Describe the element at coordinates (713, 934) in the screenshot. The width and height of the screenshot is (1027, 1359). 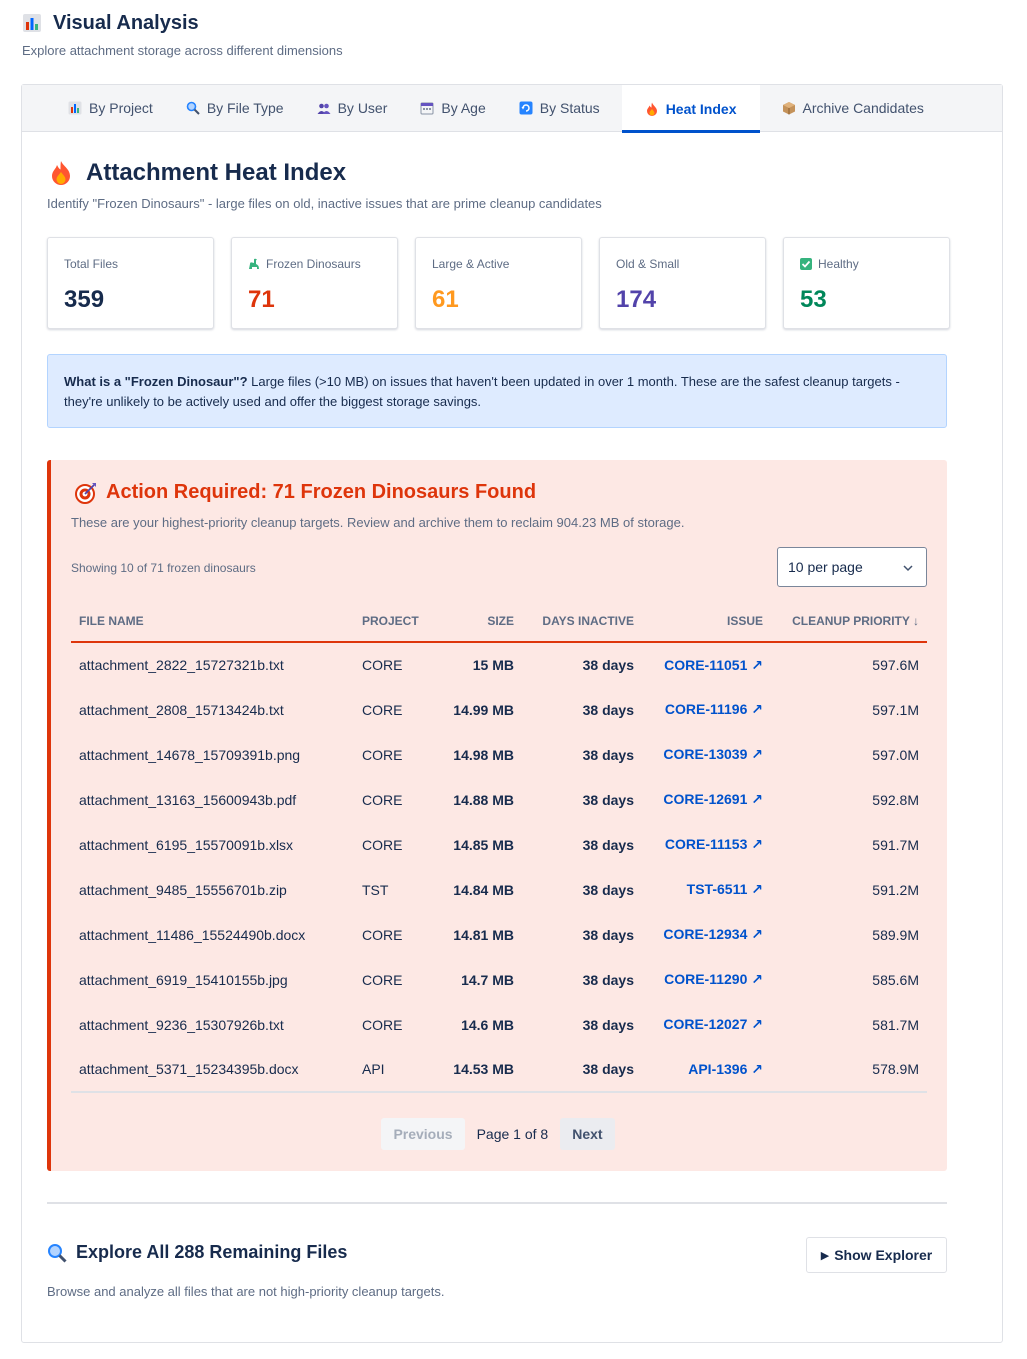
I see `issue-link: CORE-12934 ↗` at that location.